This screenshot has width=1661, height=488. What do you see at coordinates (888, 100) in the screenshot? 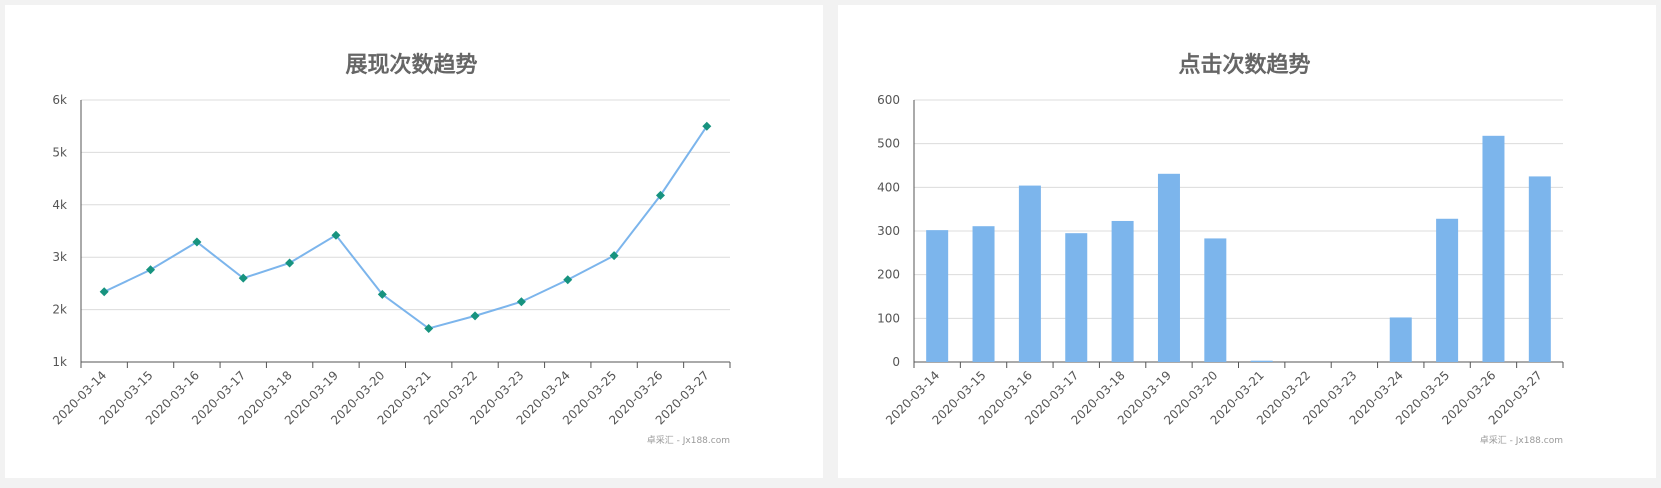
I see `y-tick-label: 600` at bounding box center [888, 100].